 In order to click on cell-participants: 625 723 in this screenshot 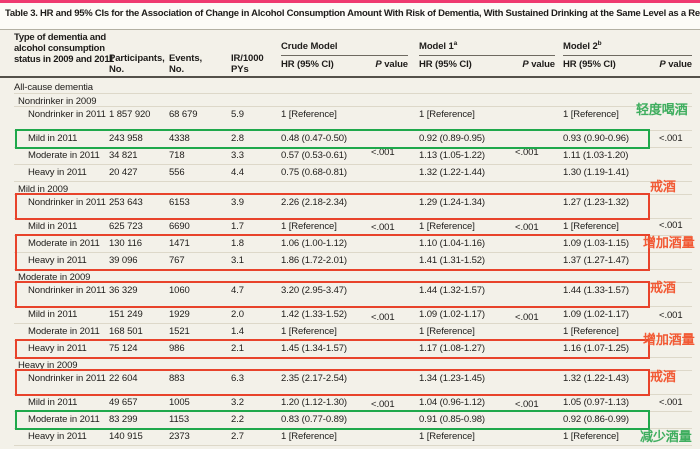, I will do `click(126, 226)`.